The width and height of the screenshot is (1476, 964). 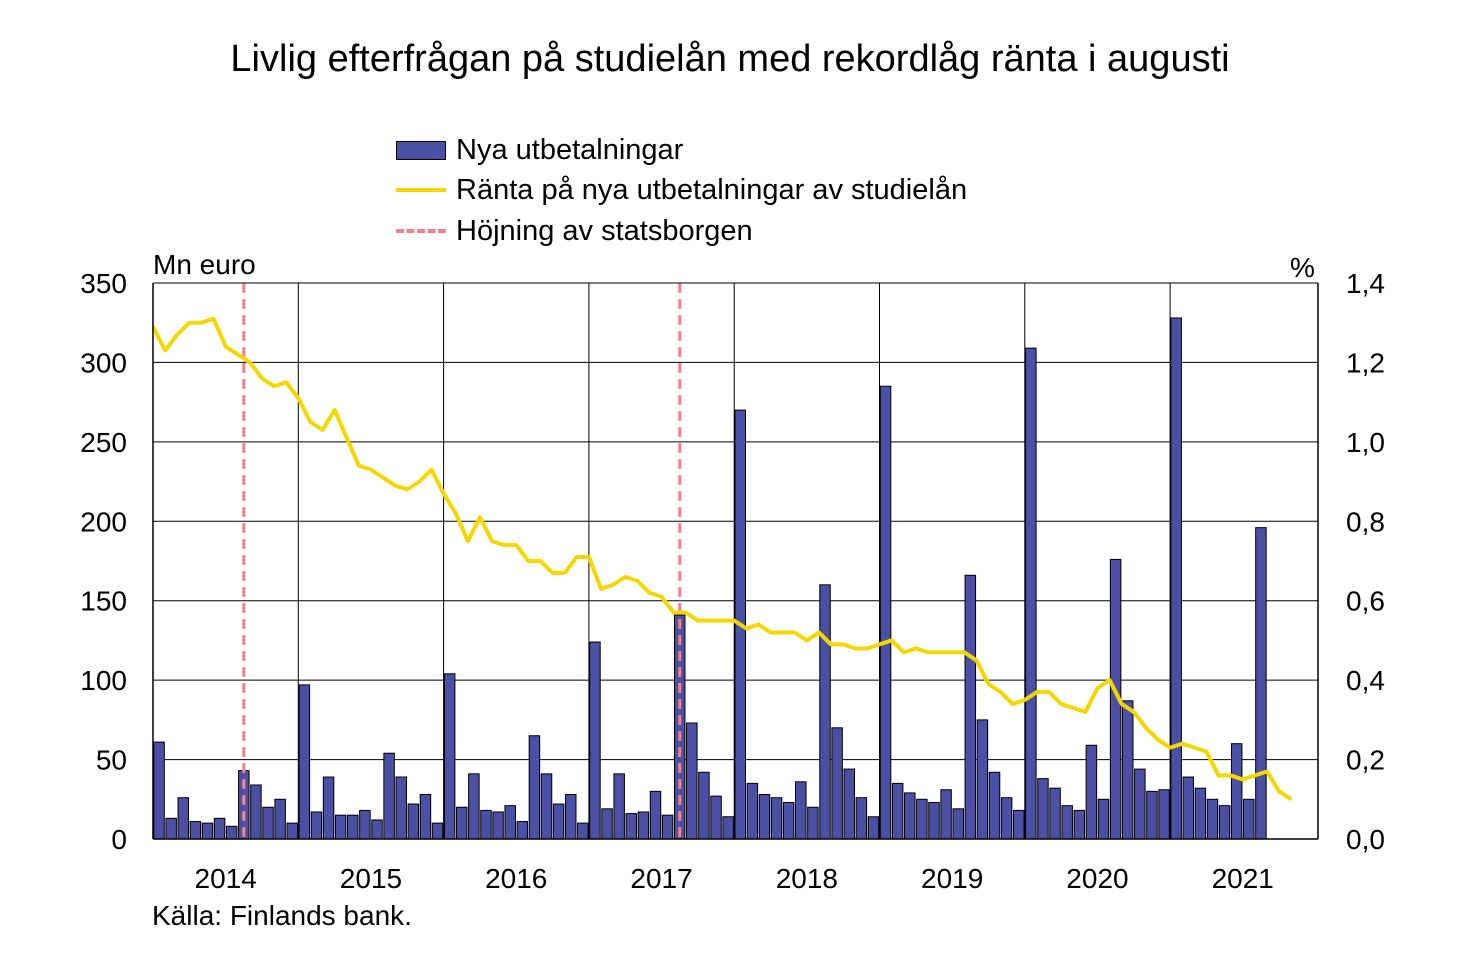 What do you see at coordinates (1365, 442) in the screenshot?
I see `right-tick-label: 1,0` at bounding box center [1365, 442].